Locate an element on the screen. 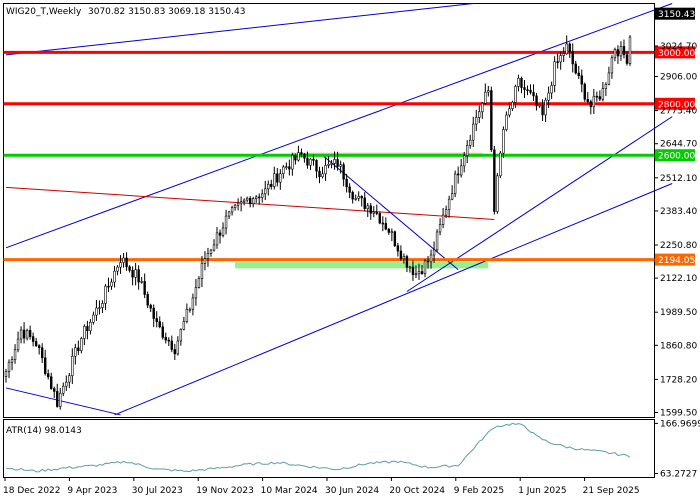 The height and width of the screenshot is (500, 700). last-price-label: 3150.43 is located at coordinates (676, 15).